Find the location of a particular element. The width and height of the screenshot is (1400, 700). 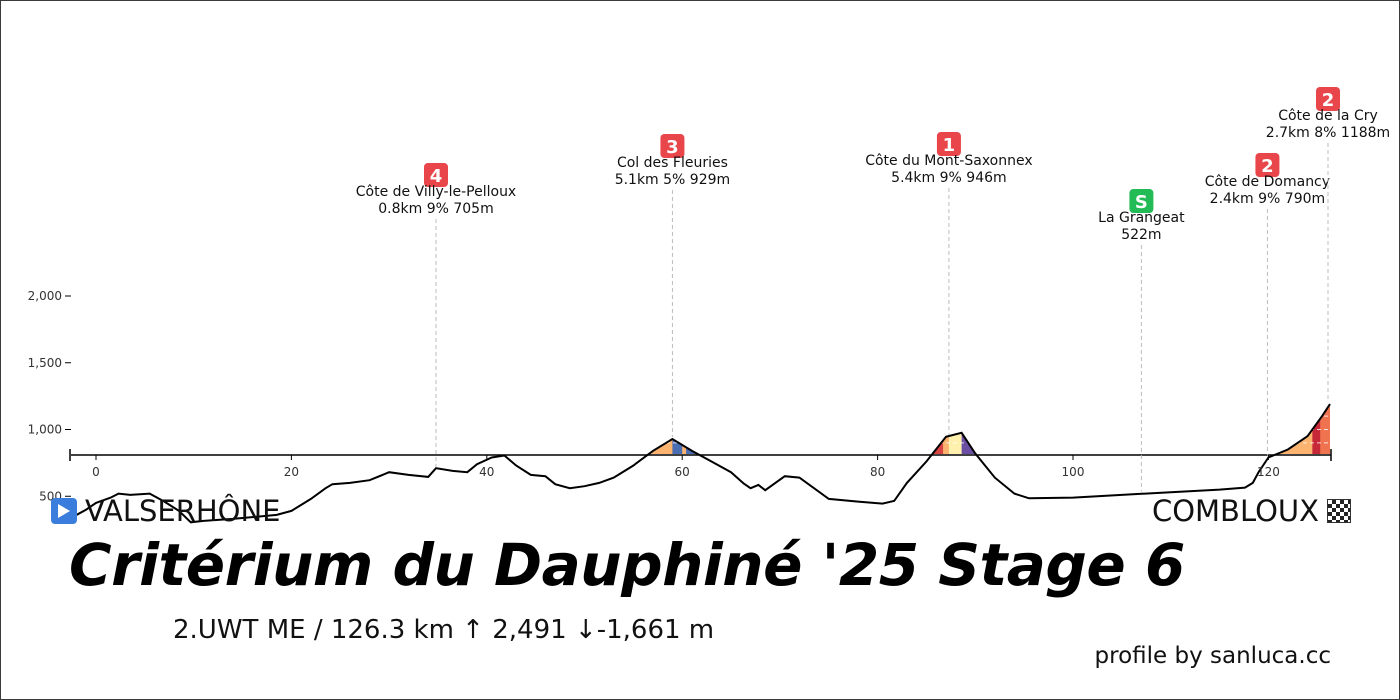

y-tick-label: 1,000 is located at coordinates (45, 430).